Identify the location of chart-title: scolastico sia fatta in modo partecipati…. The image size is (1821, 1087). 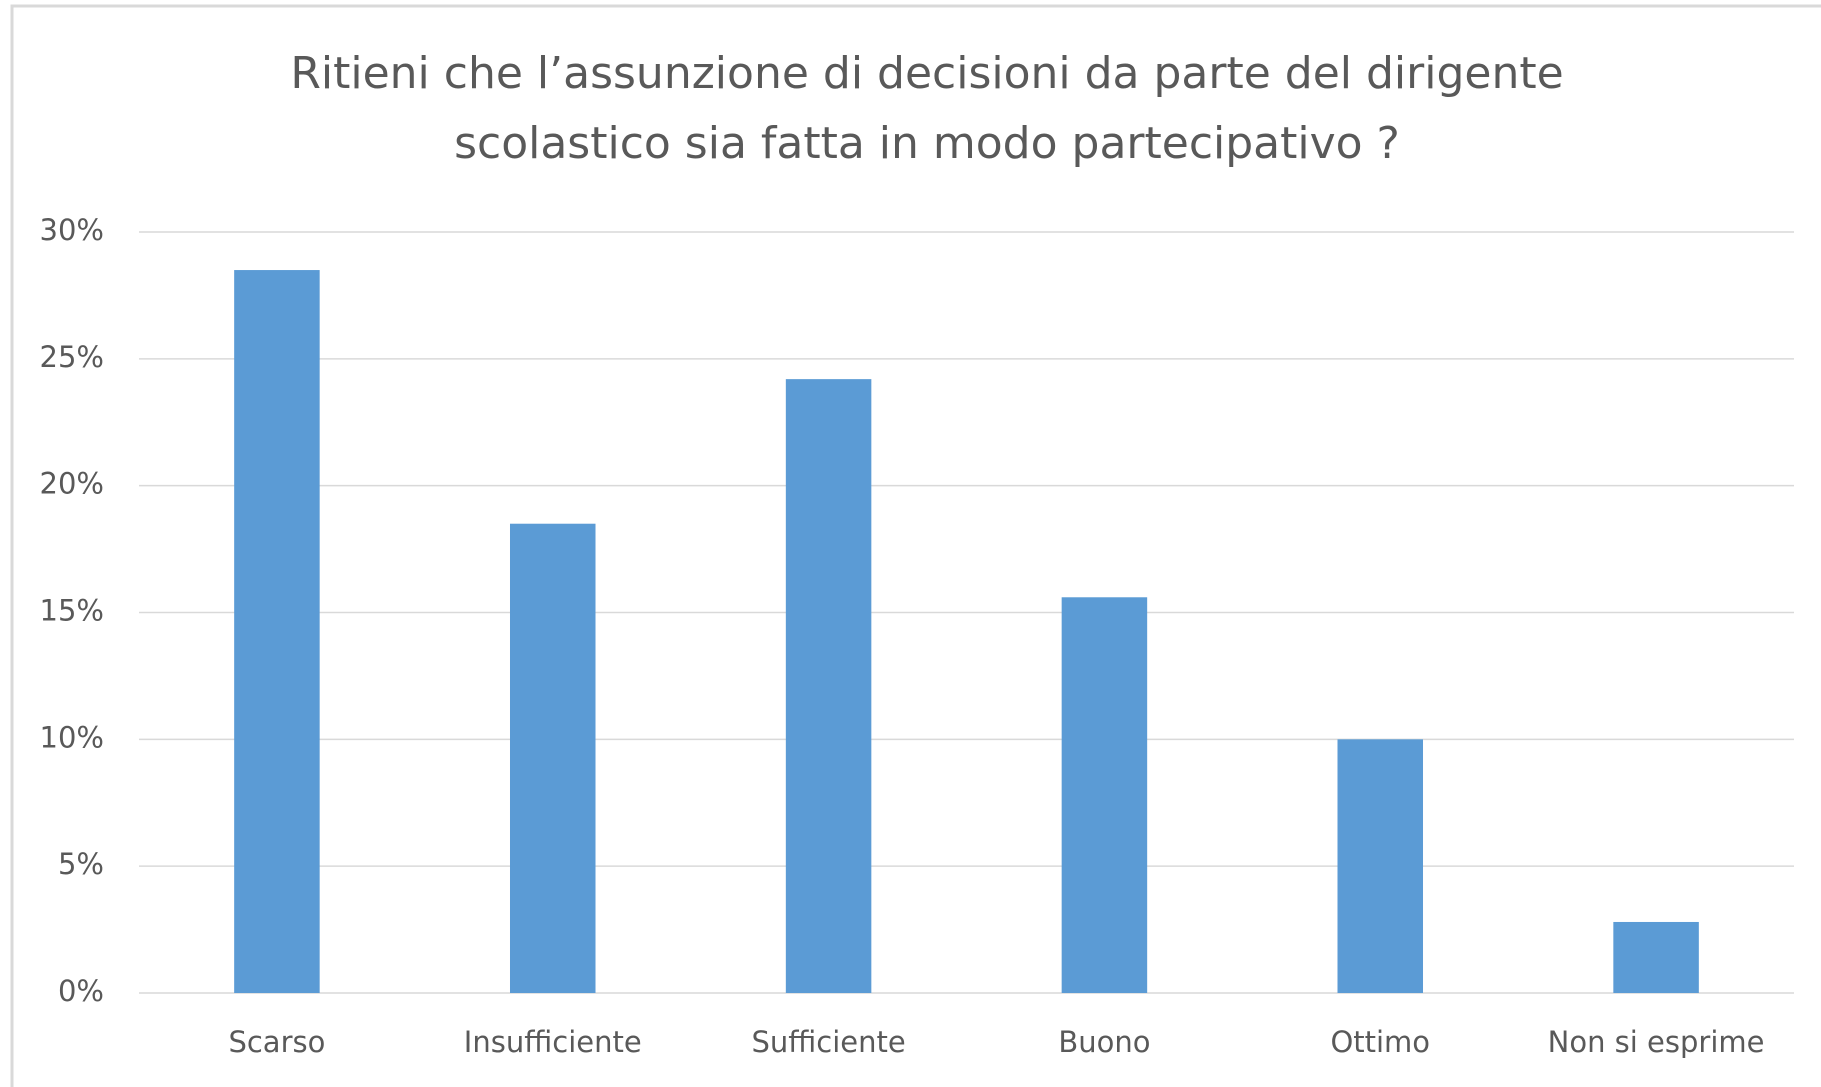
(927, 143).